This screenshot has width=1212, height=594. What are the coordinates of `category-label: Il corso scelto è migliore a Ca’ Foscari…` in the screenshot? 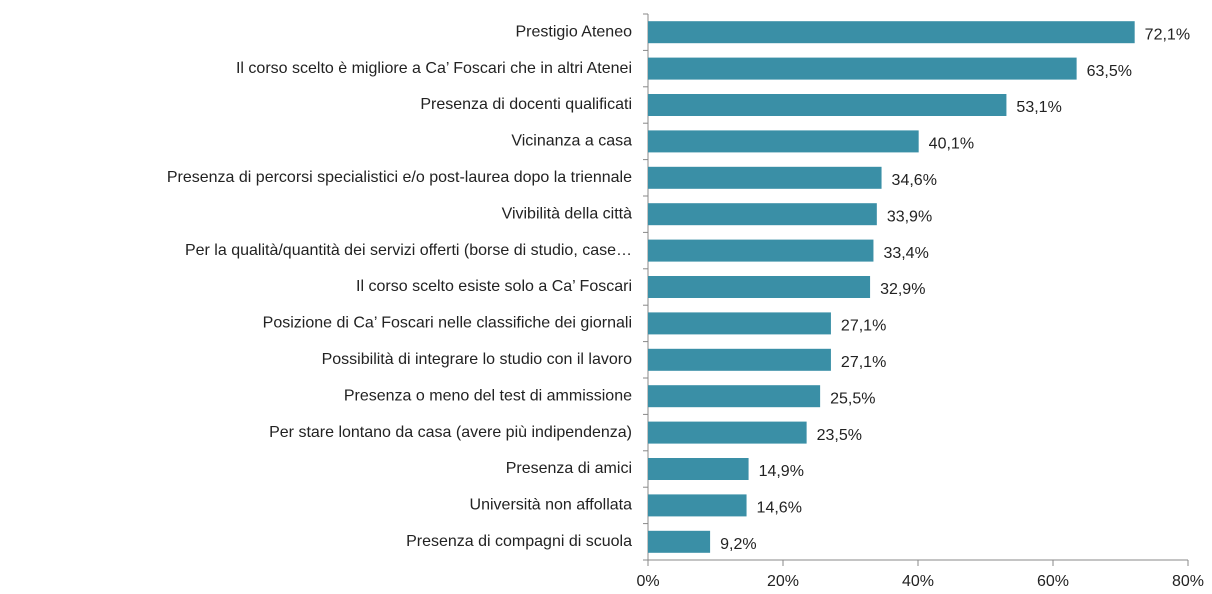 It's located at (434, 68).